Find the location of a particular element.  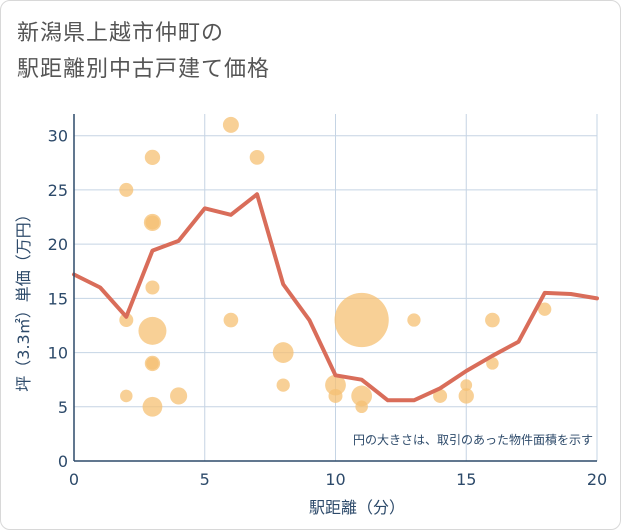

x-axis-title: 駅距離（分） is located at coordinates (357, 507).